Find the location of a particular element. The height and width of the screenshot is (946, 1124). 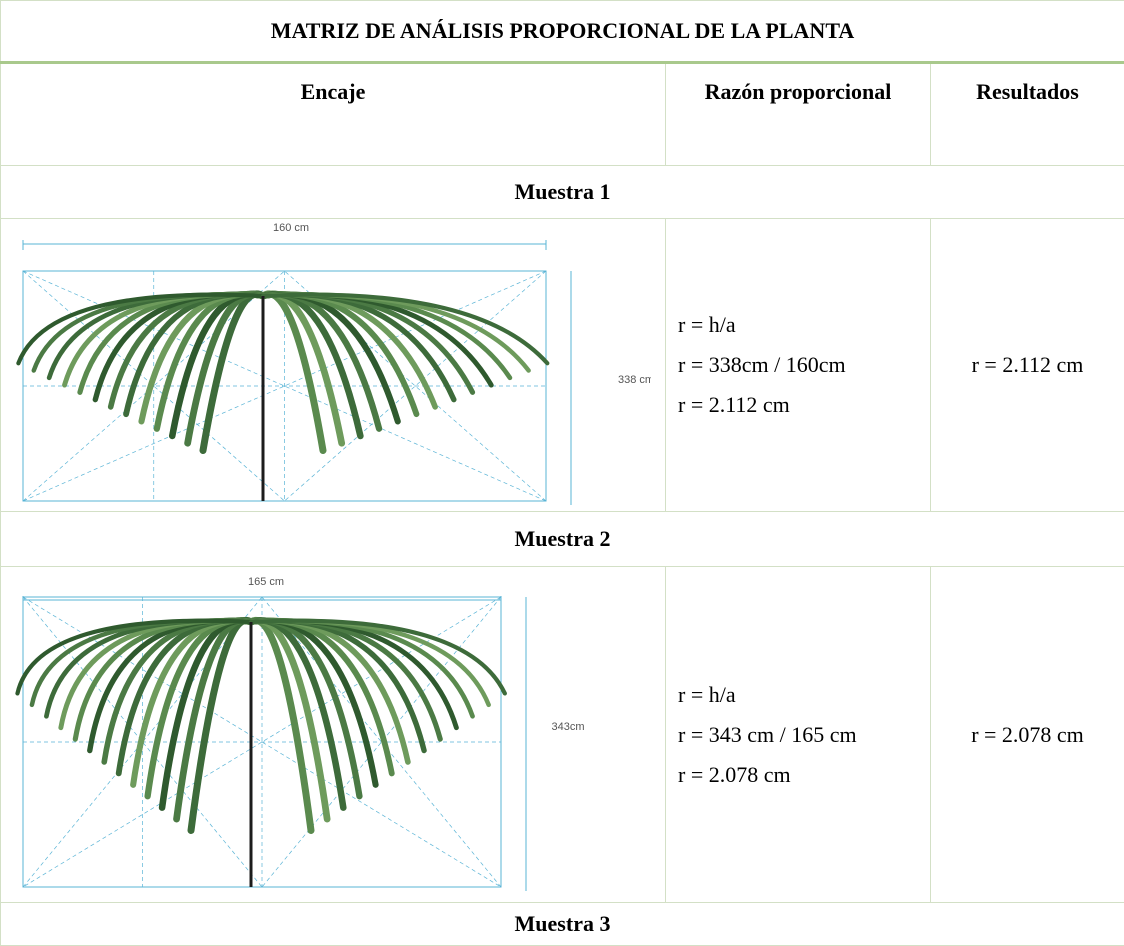

sample-label-row: Muestra 2 is located at coordinates (562, 539).